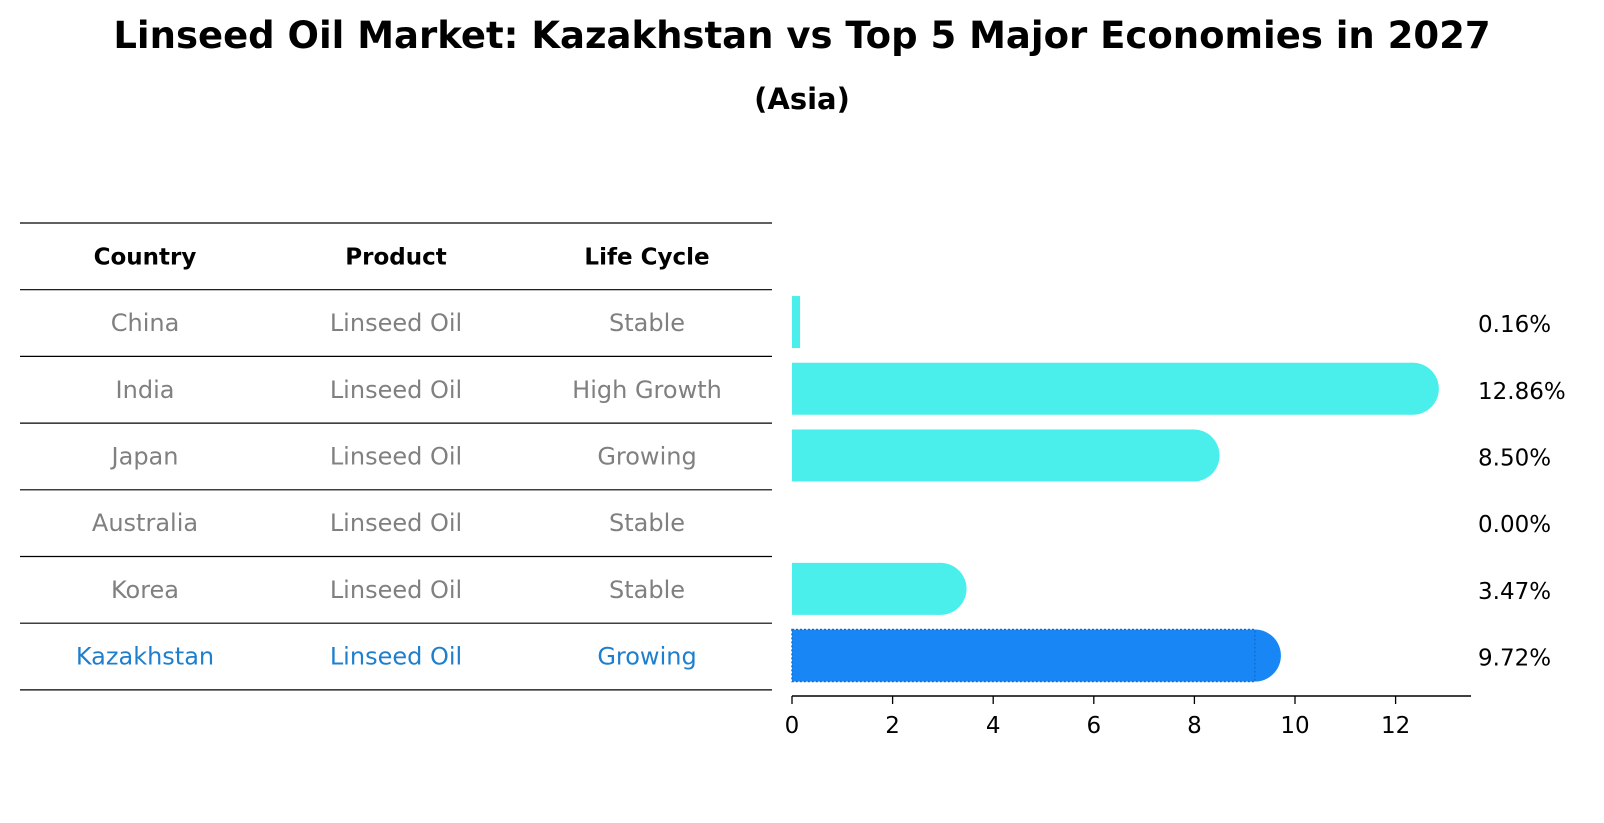 Image resolution: width=1604 pixels, height=823 pixels. I want to click on x-tick-label: 4, so click(993, 726).